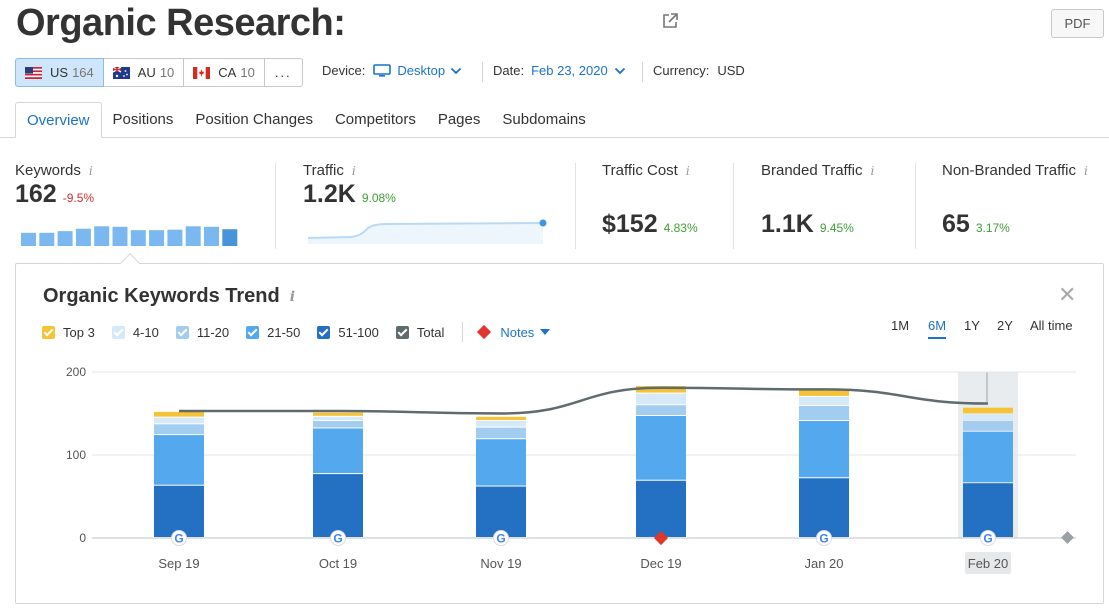 This screenshot has width=1109, height=610. Describe the element at coordinates (202, 72) in the screenshot. I see `ca-flag-icon` at that location.